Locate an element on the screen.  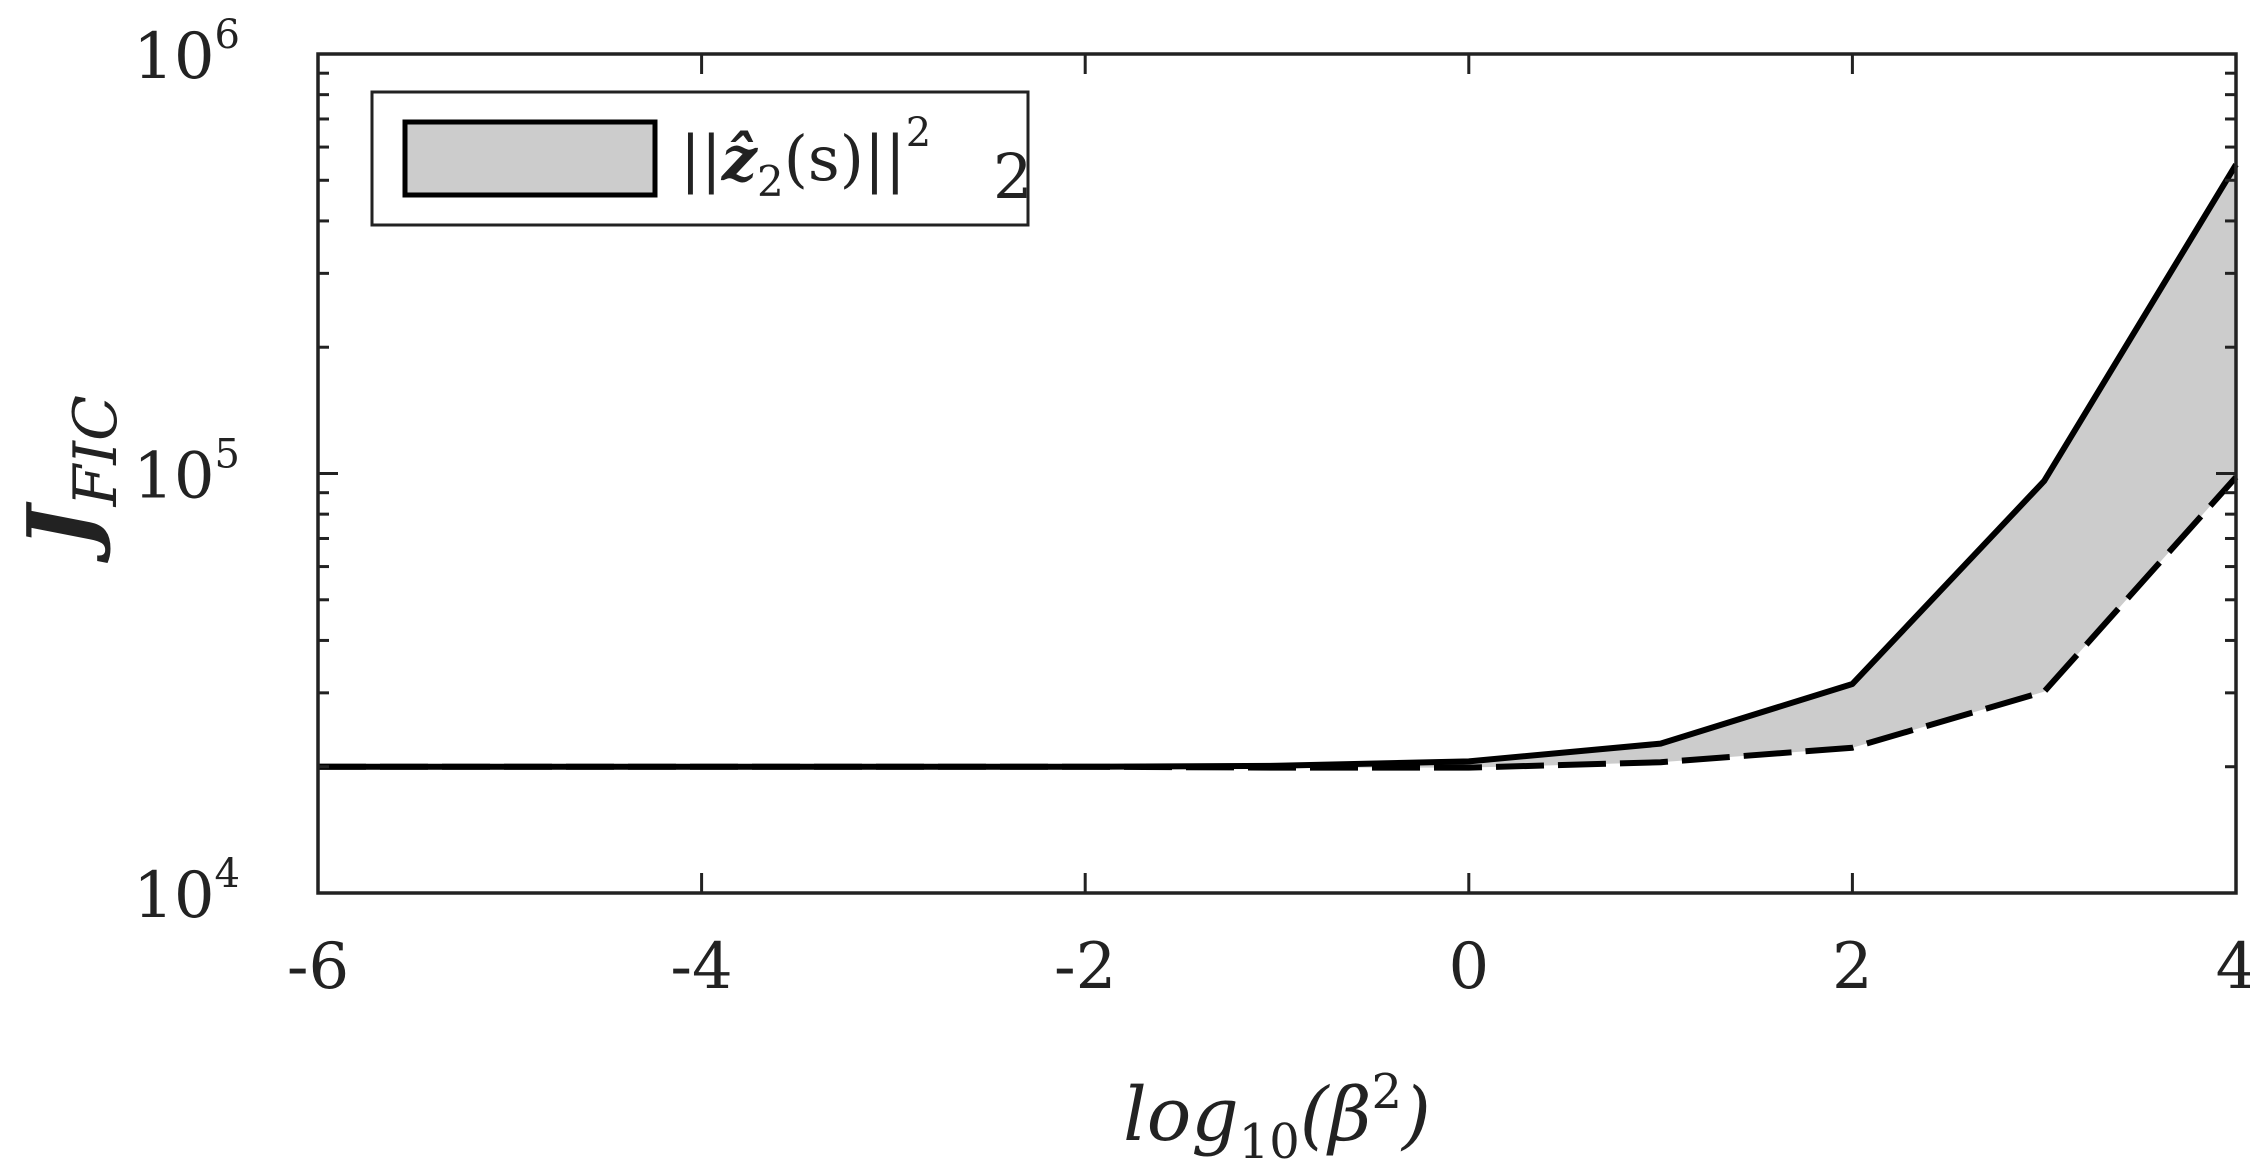
x-axis-label: log10(β2) is located at coordinates (1277, 1115).